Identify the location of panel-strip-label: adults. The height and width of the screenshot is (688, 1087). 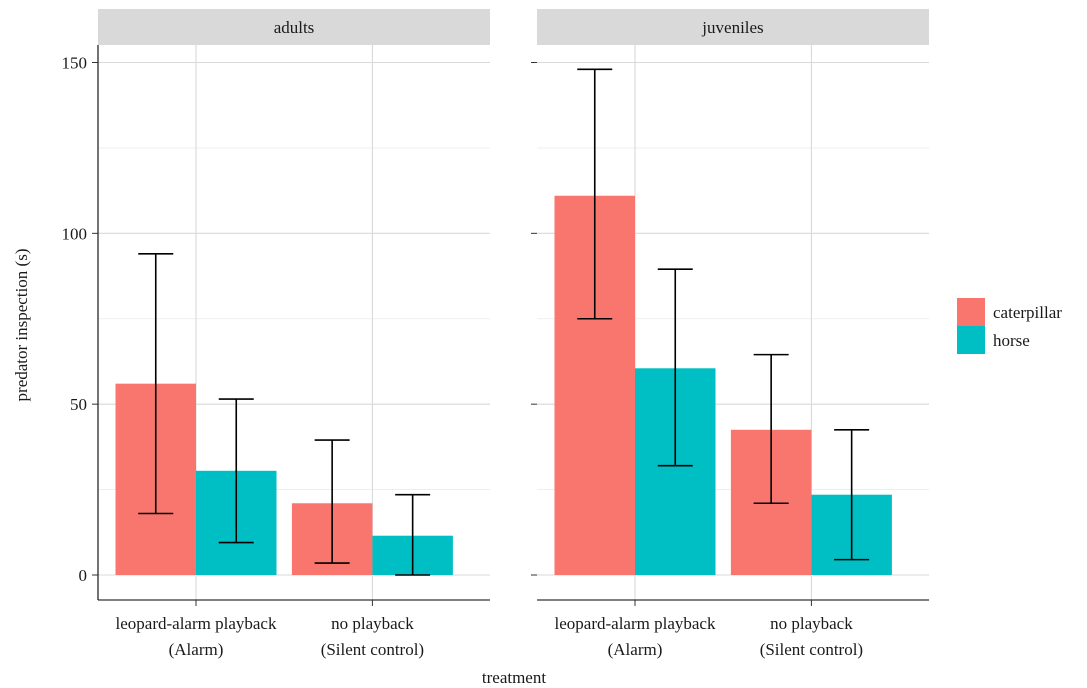
(294, 27).